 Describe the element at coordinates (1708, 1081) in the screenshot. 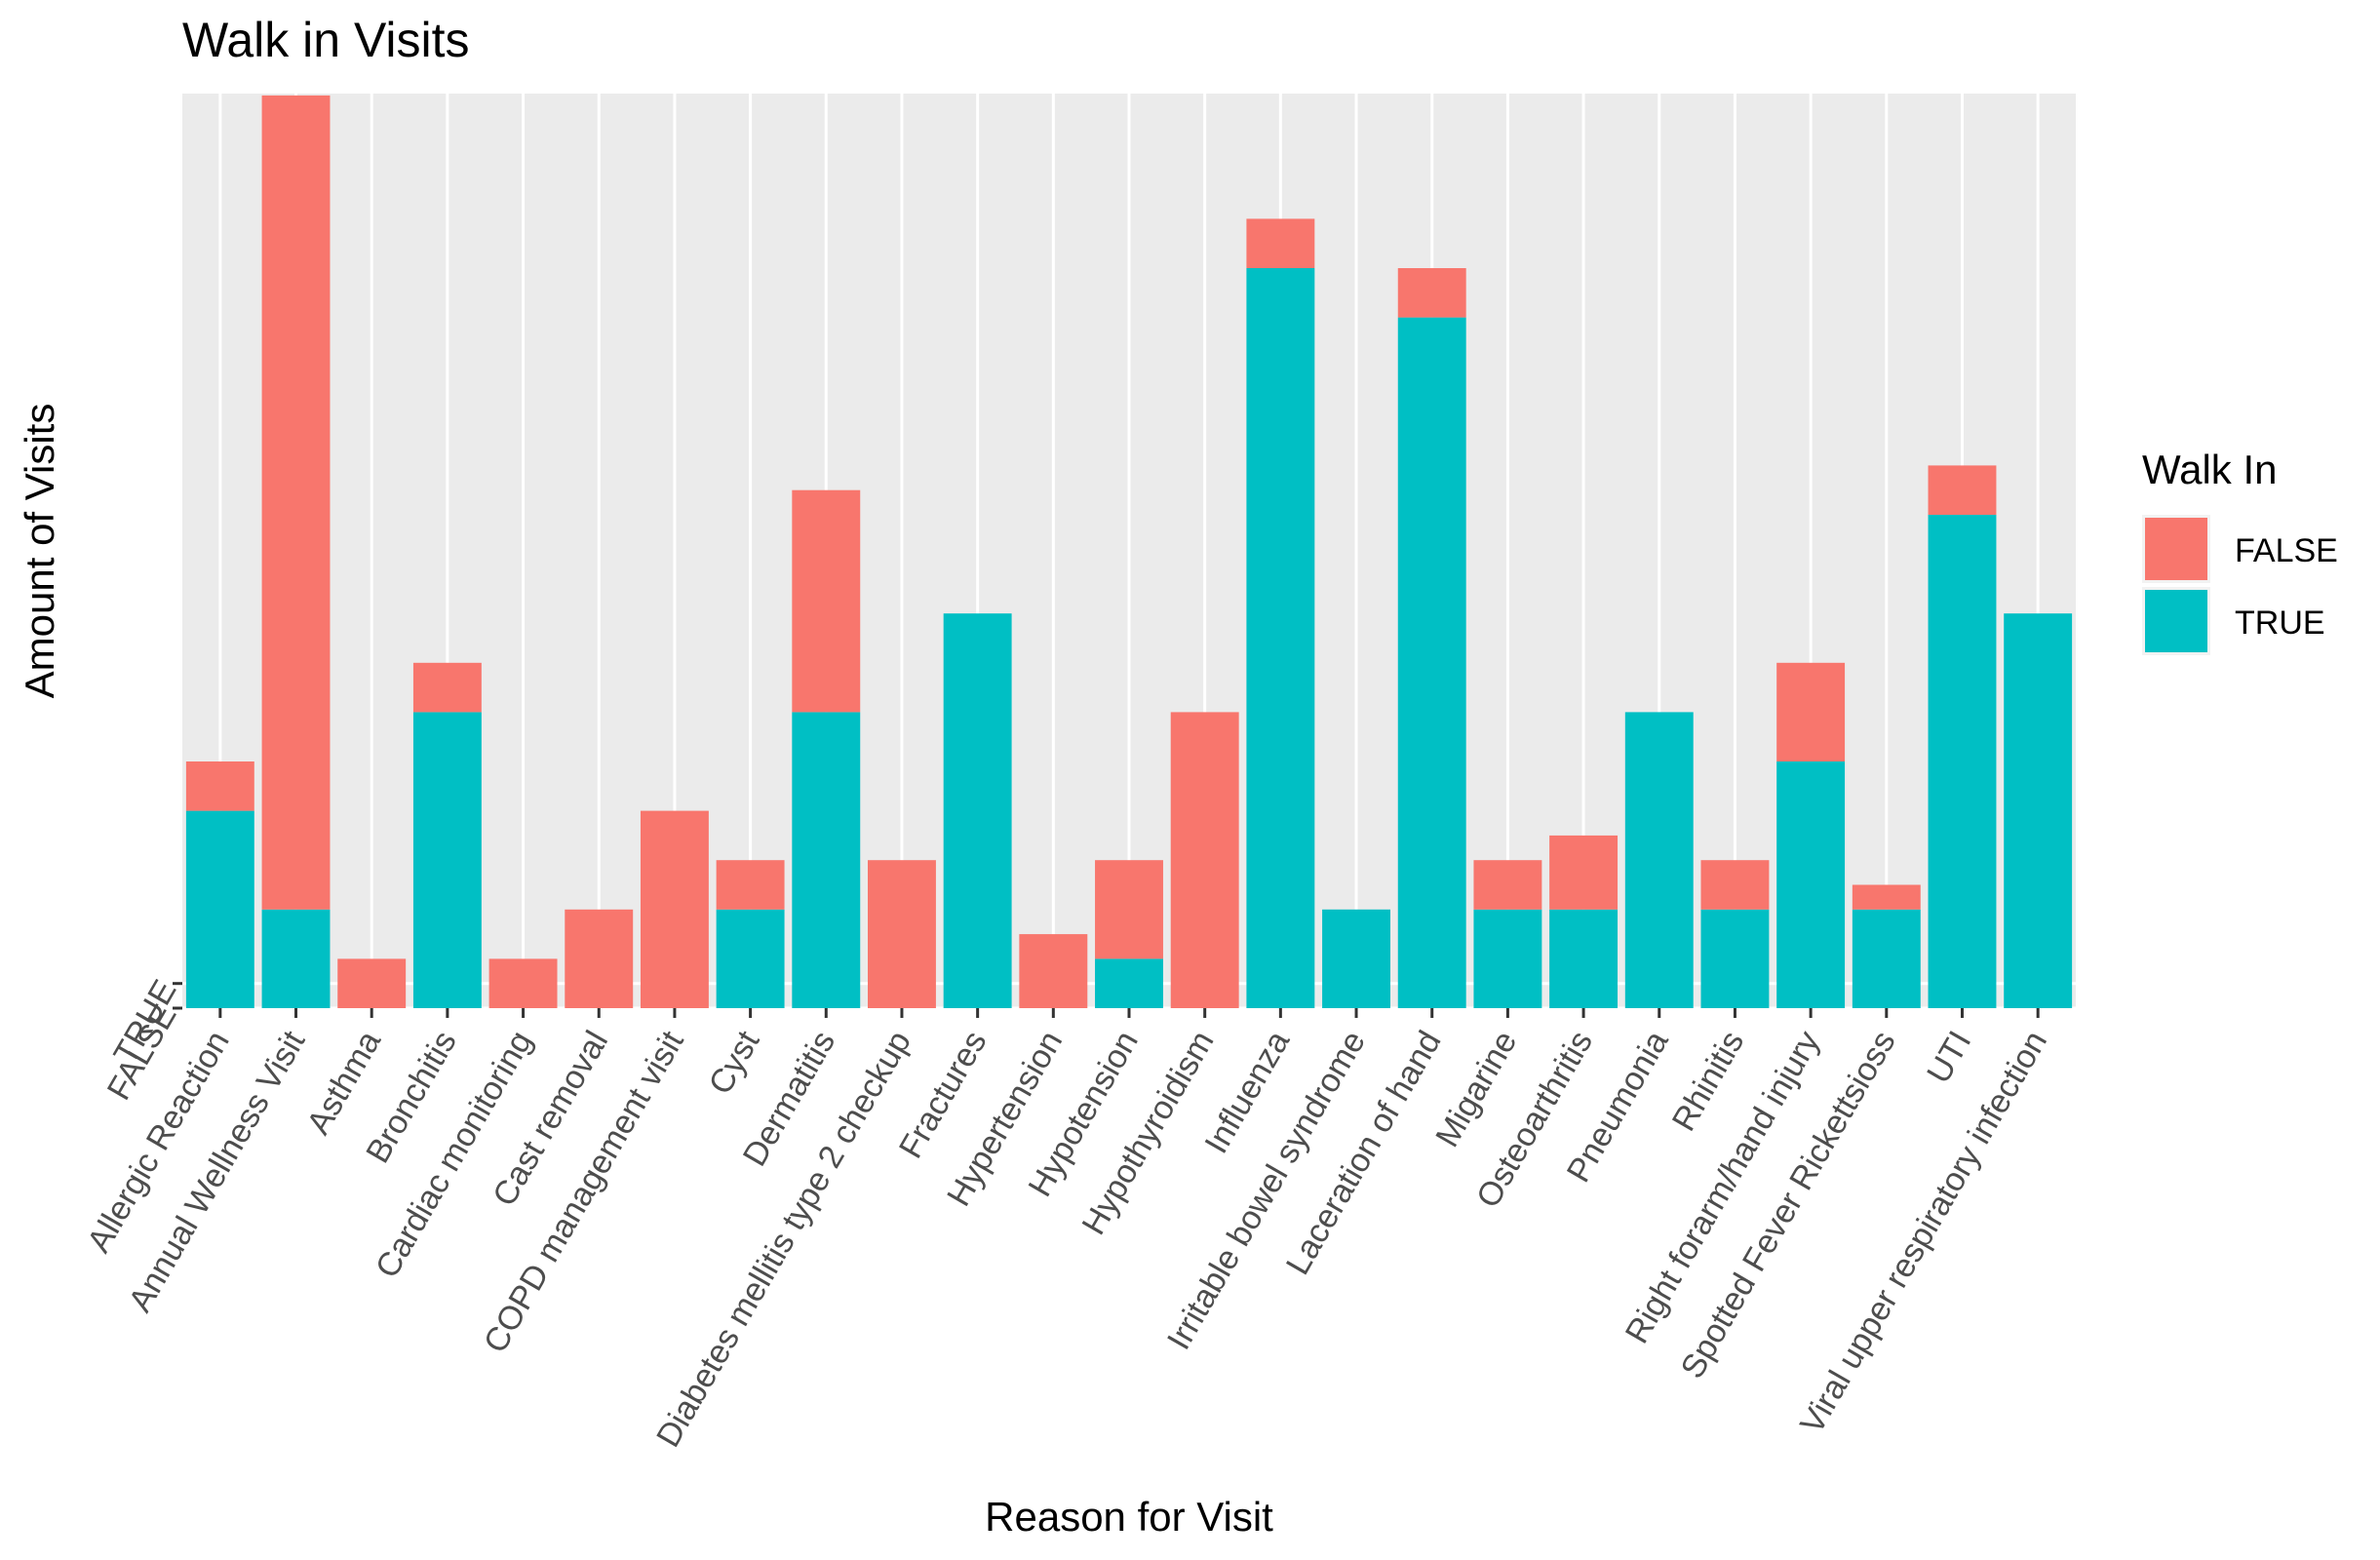

I see `x-tick-label: Rhinitis` at that location.